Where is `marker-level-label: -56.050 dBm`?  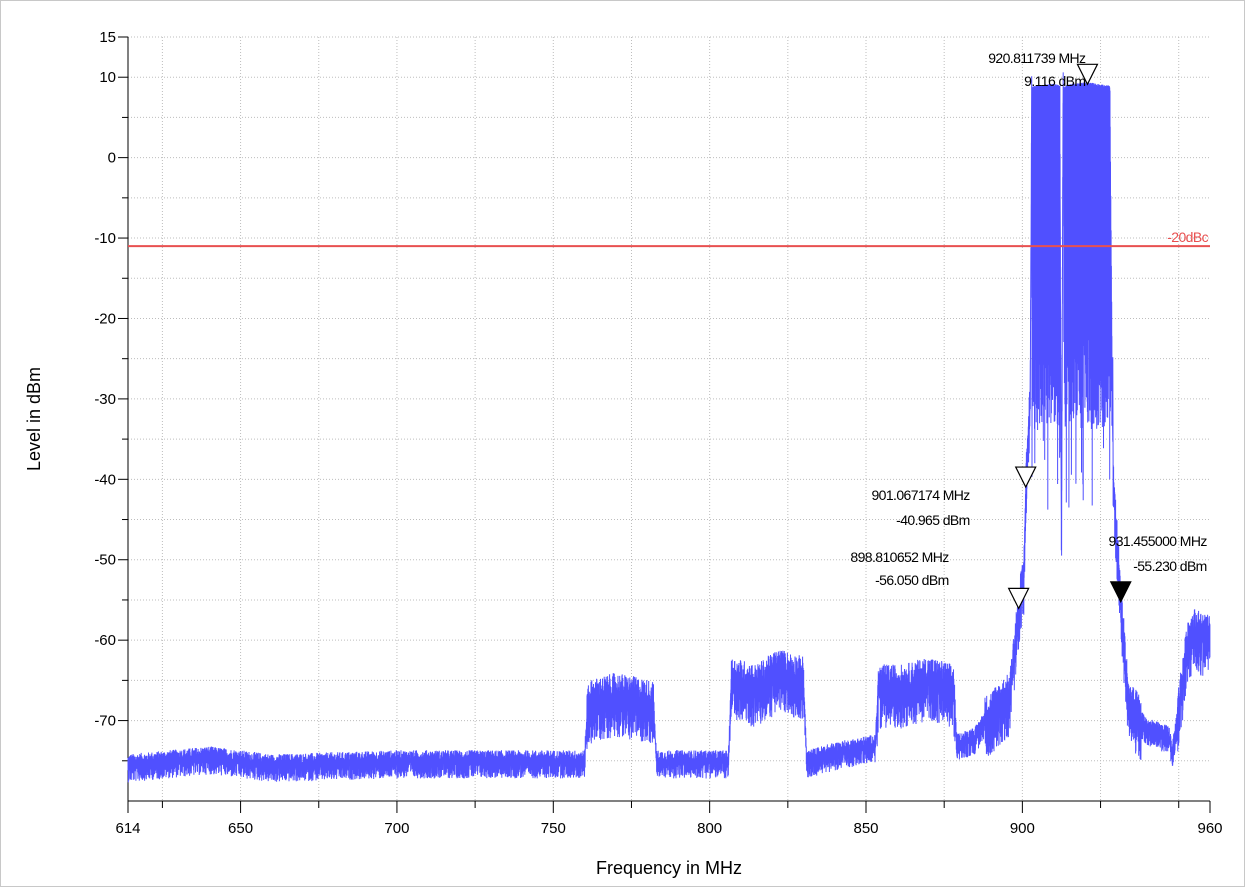
marker-level-label: -56.050 dBm is located at coordinates (912, 580).